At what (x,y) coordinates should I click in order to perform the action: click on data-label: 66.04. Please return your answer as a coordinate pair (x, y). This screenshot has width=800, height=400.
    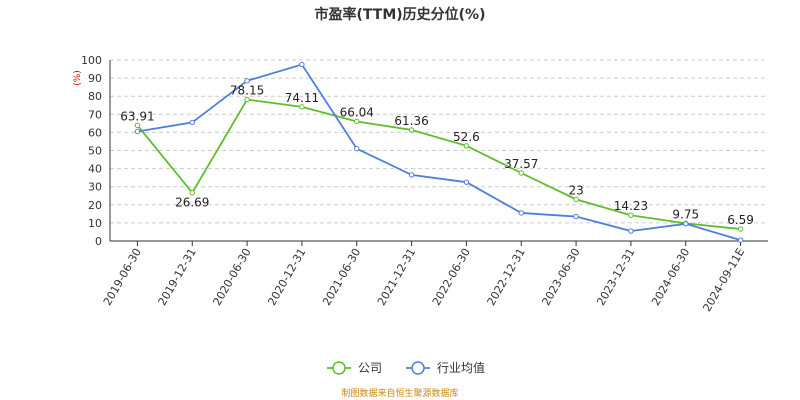
    Looking at the image, I should click on (357, 112).